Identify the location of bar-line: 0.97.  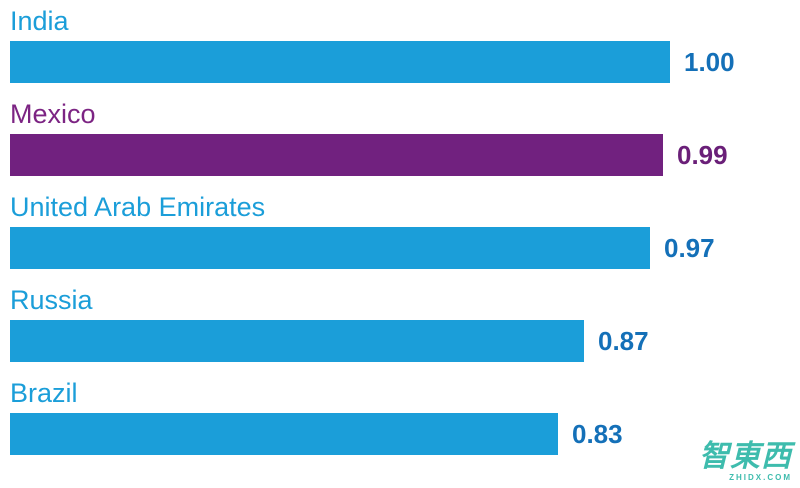
(405, 248).